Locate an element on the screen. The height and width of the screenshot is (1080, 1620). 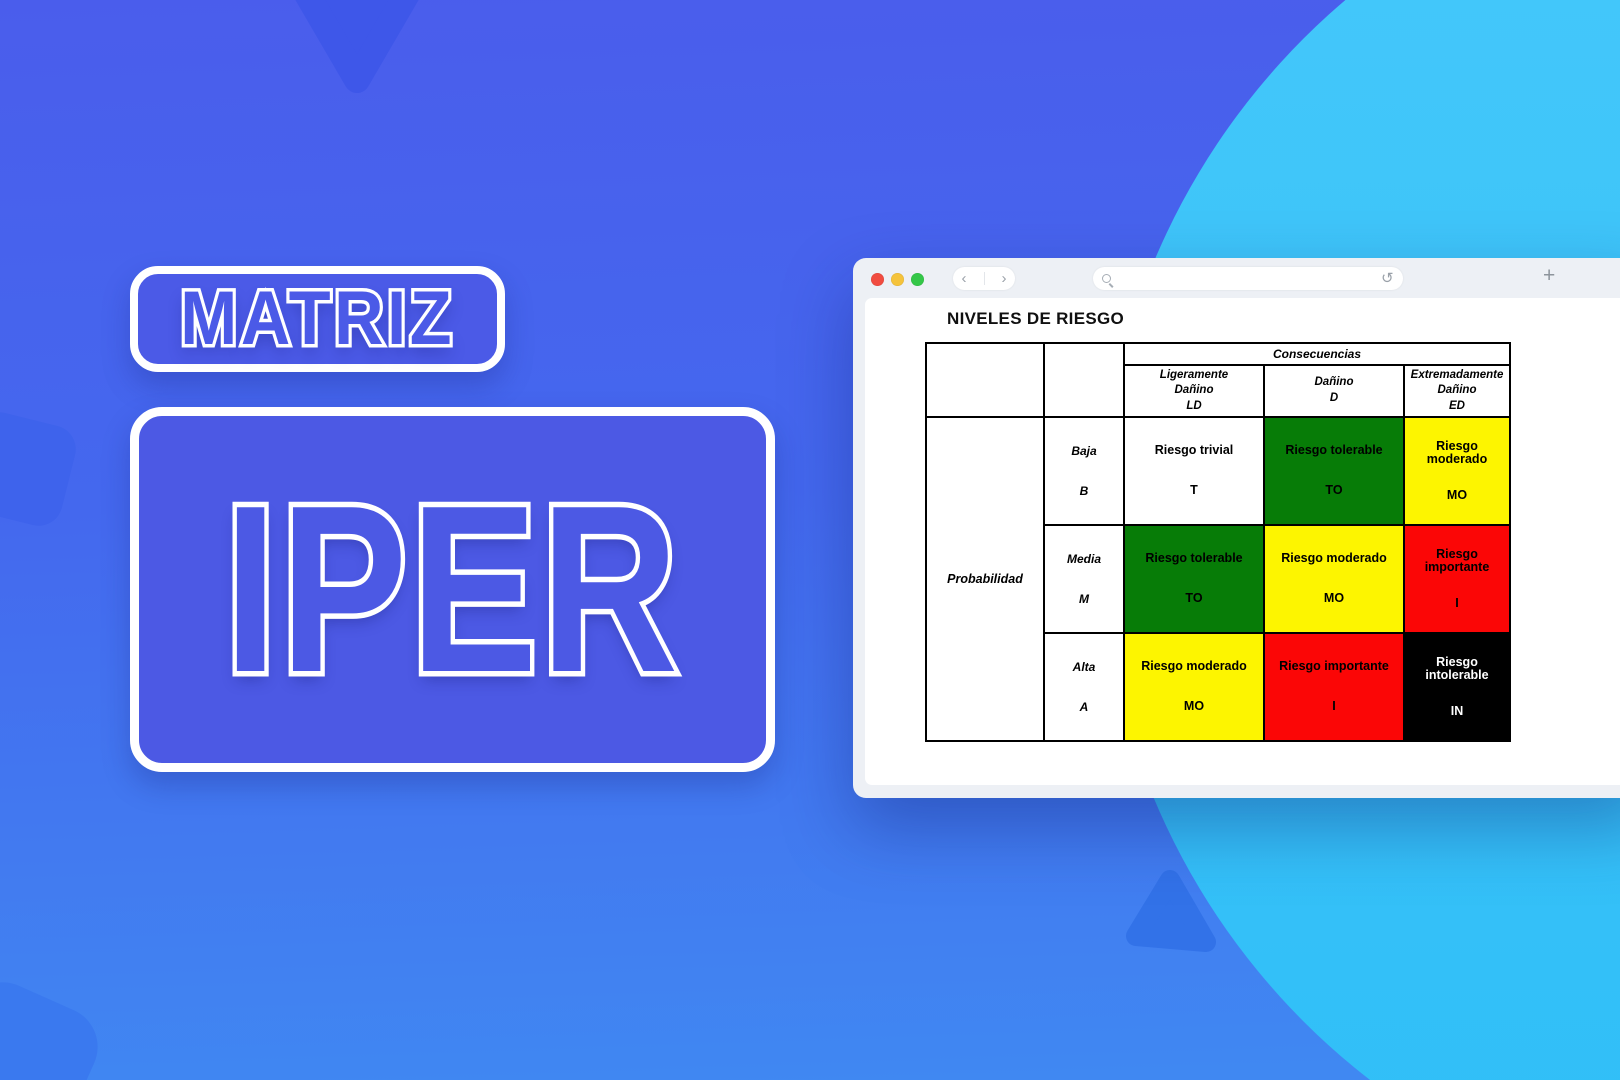
column-header-ed: Extremadamente Dañino ED is located at coordinates (1457, 391).